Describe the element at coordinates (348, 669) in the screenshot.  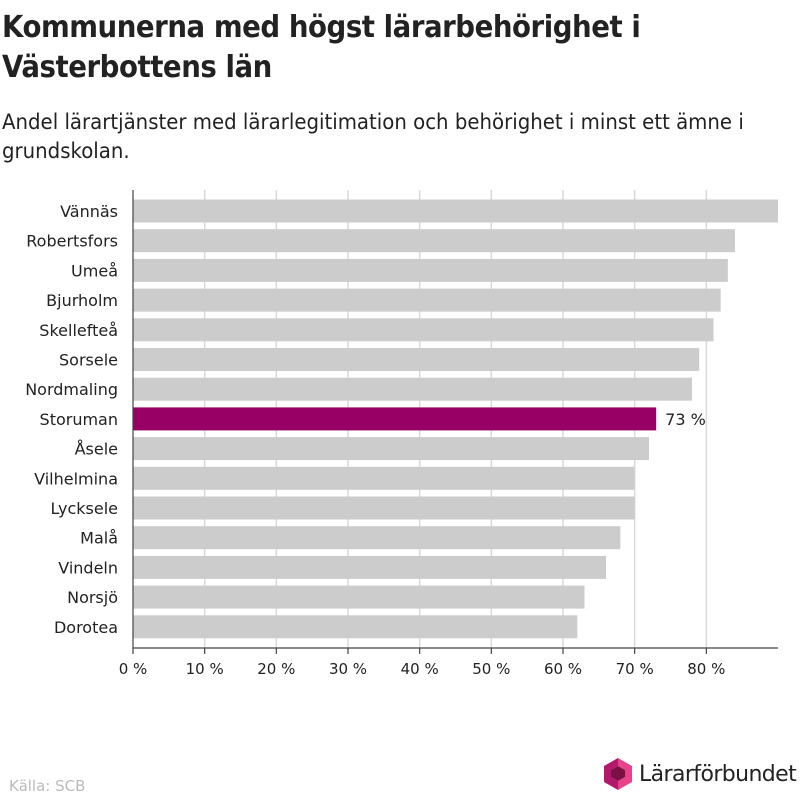
I see `x-tick-label: 30 %` at that location.